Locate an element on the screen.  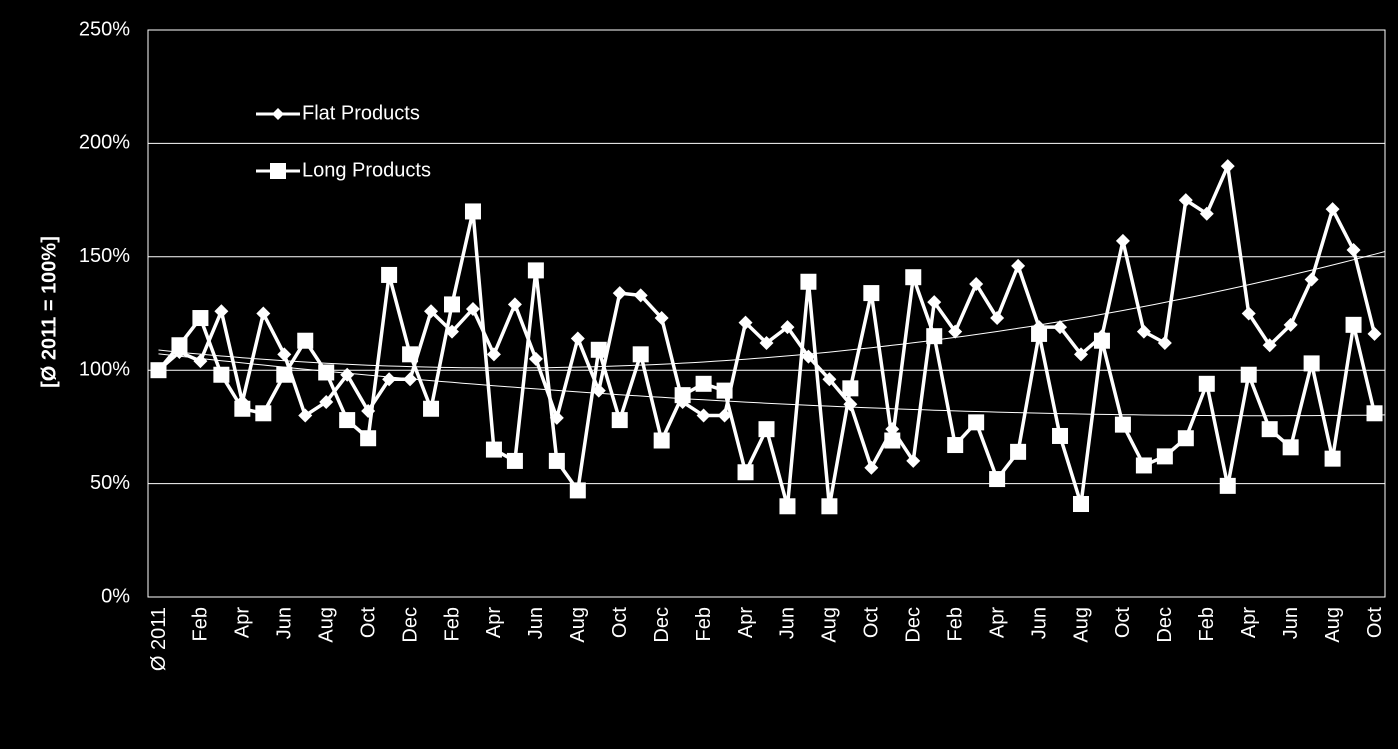
y-tick-label: 250% is located at coordinates (104, 29).